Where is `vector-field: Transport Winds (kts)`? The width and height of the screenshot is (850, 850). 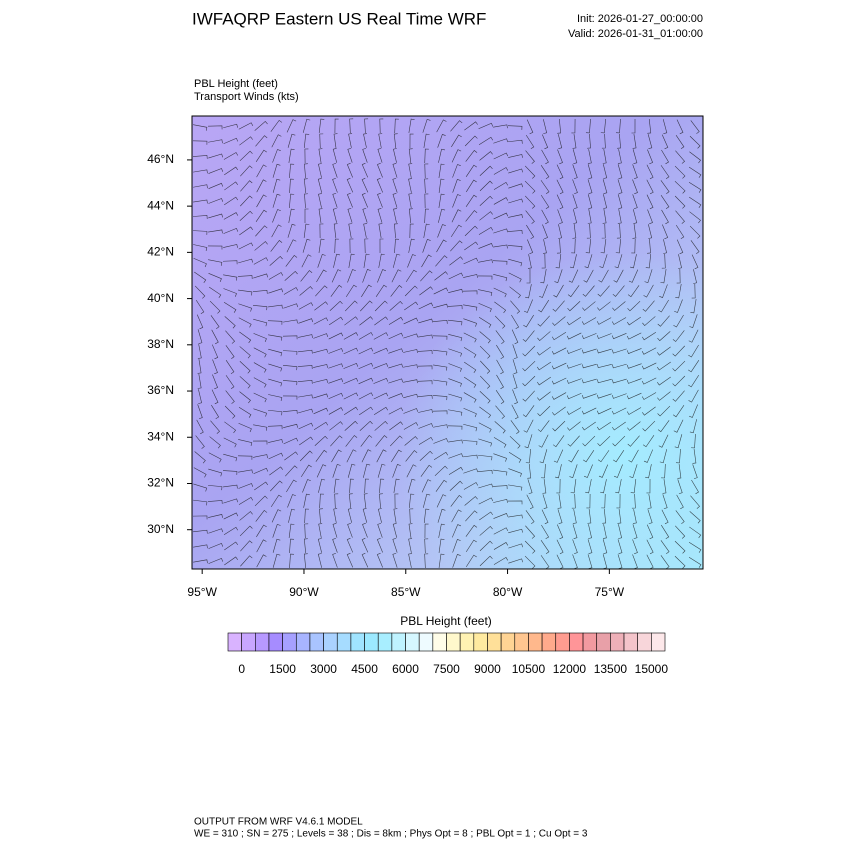
vector-field: Transport Winds (kts) is located at coordinates (246, 97).